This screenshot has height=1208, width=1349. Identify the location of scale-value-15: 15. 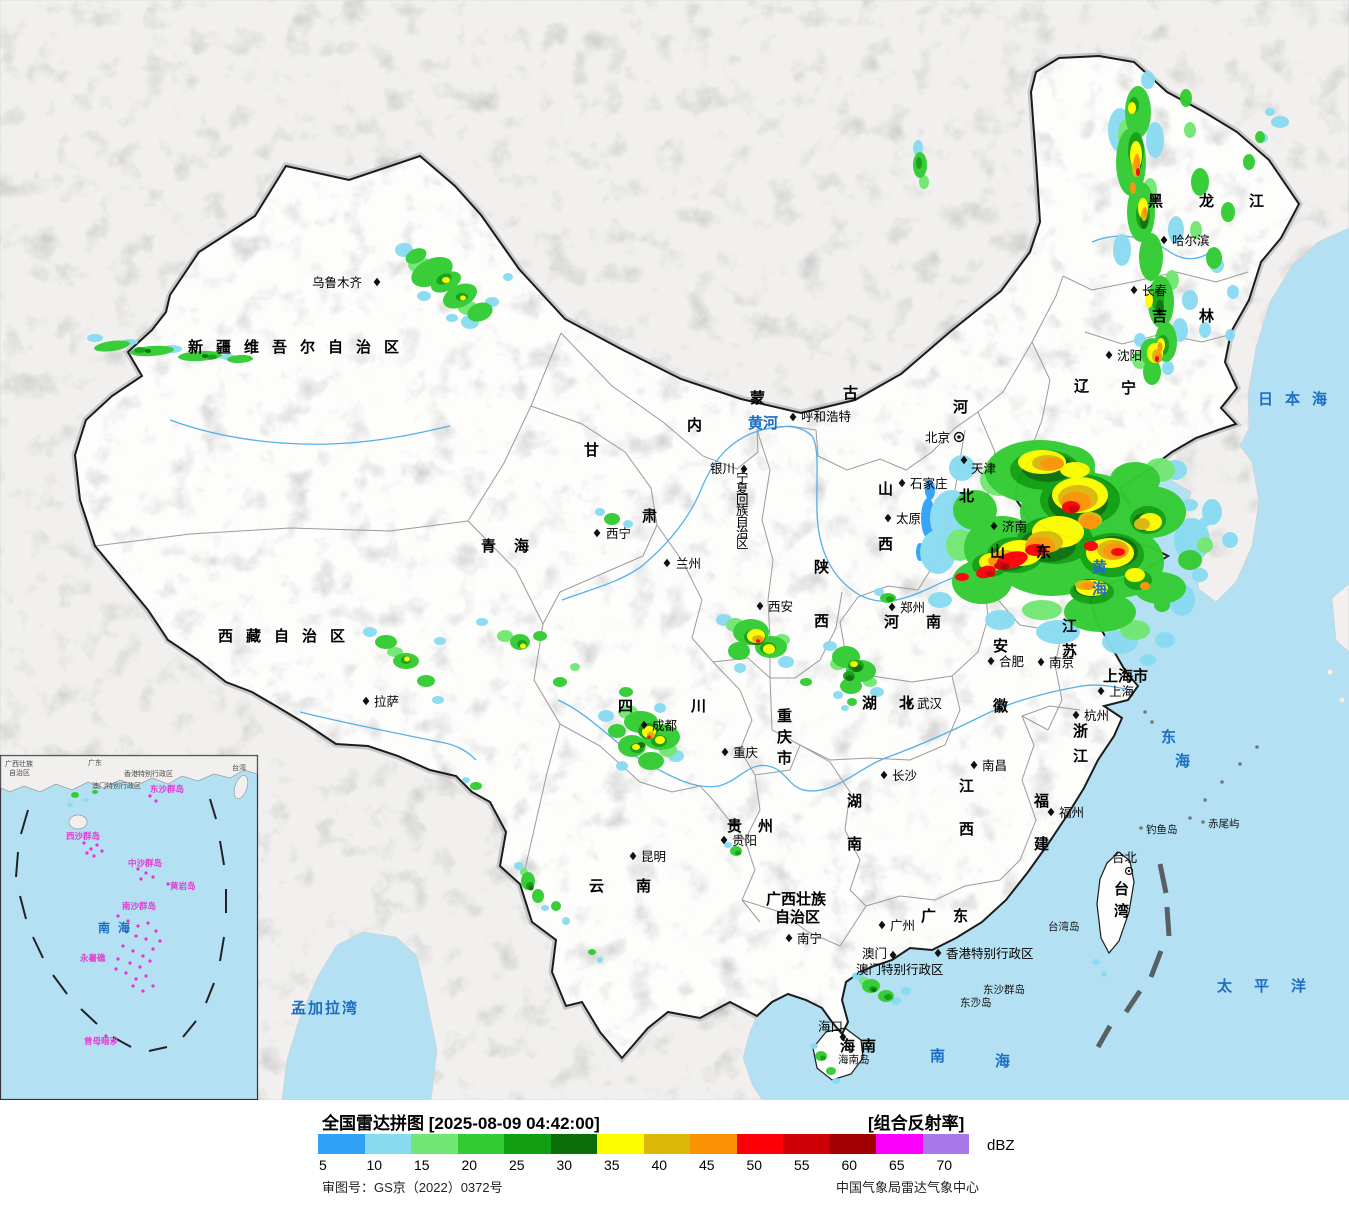
(422, 1165).